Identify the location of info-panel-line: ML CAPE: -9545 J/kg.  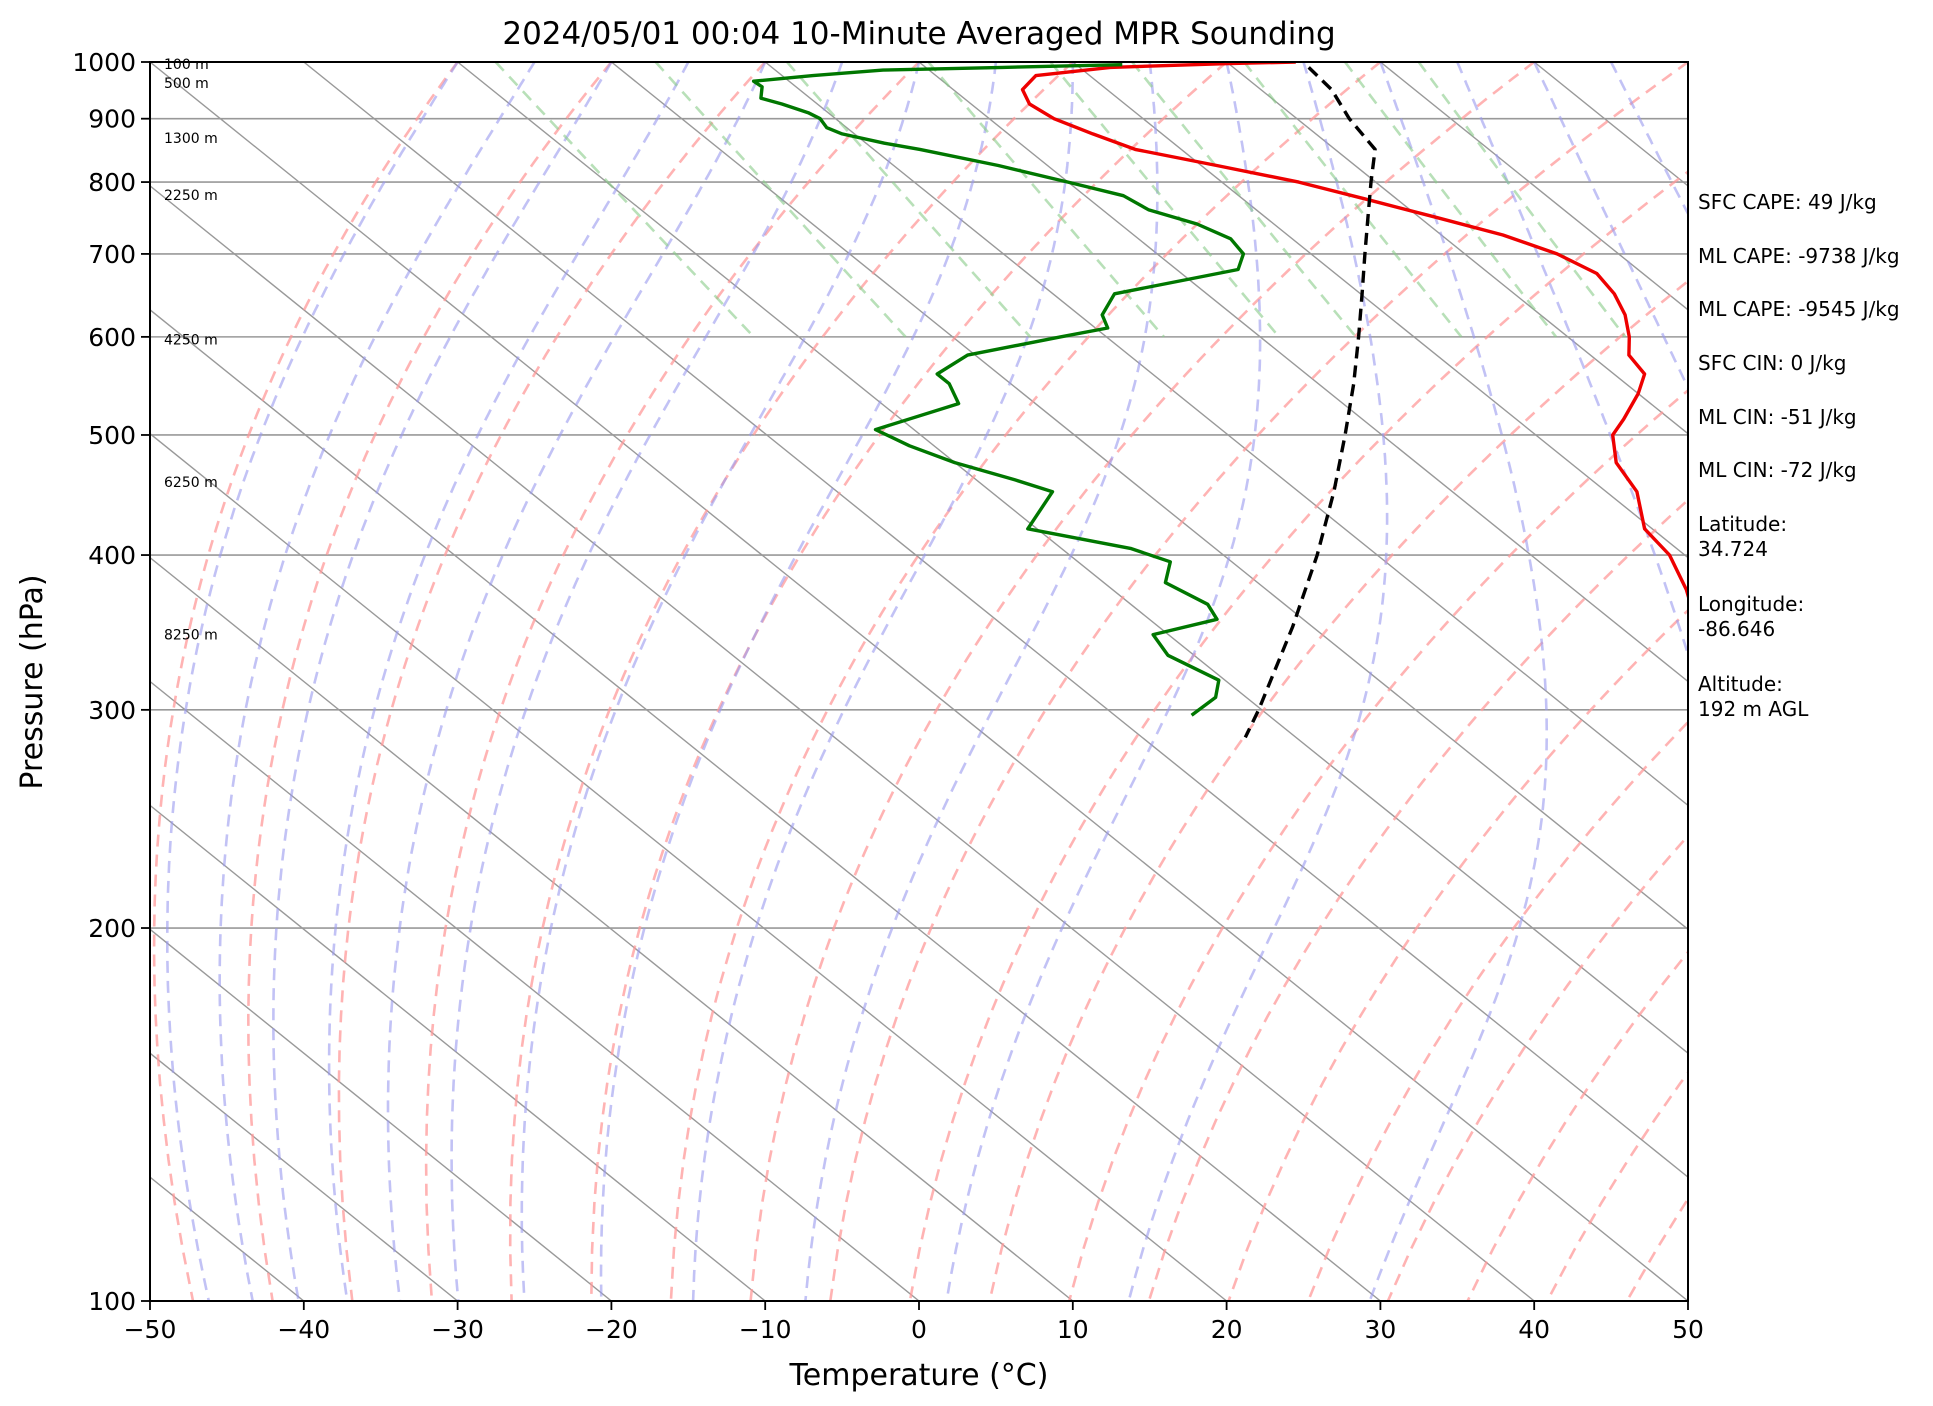
(1799, 309).